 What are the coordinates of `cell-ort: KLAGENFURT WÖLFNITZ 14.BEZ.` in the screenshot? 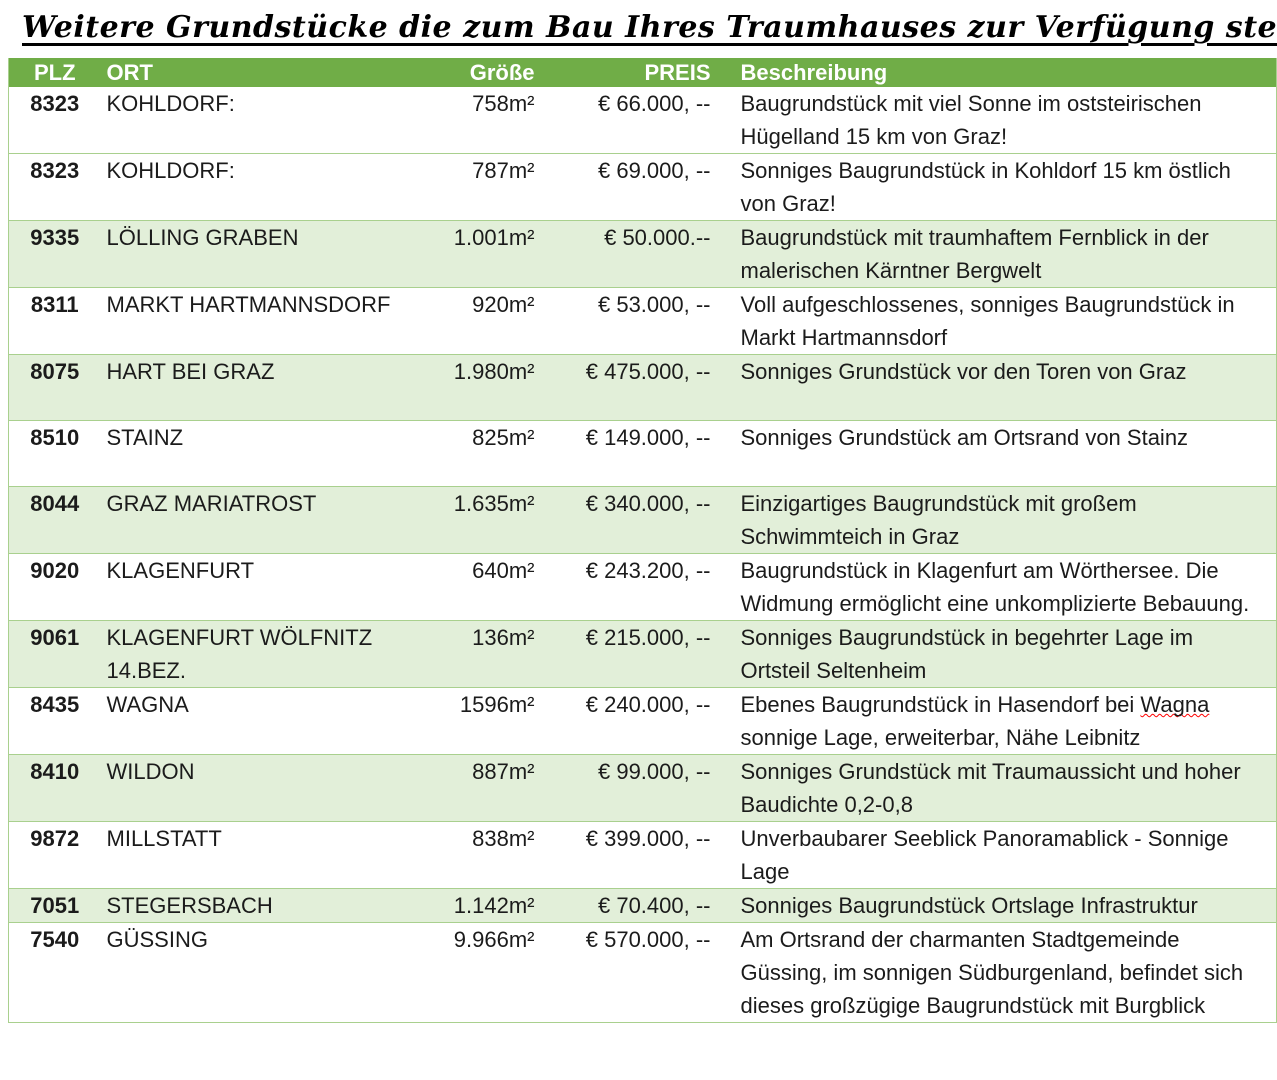 It's located at (259, 654).